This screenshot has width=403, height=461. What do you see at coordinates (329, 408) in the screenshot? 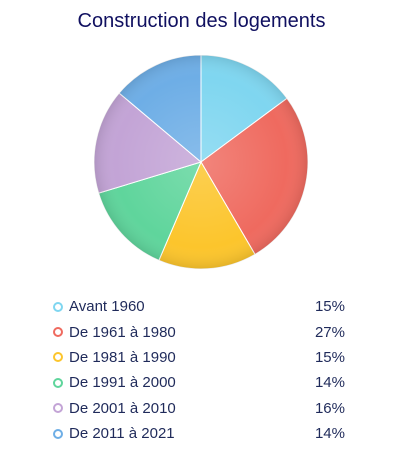
I see `legend-value: 16%` at bounding box center [329, 408].